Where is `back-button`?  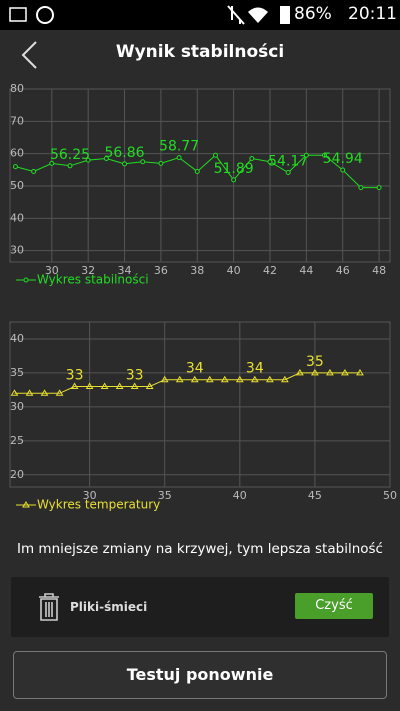 back-button is located at coordinates (30, 55).